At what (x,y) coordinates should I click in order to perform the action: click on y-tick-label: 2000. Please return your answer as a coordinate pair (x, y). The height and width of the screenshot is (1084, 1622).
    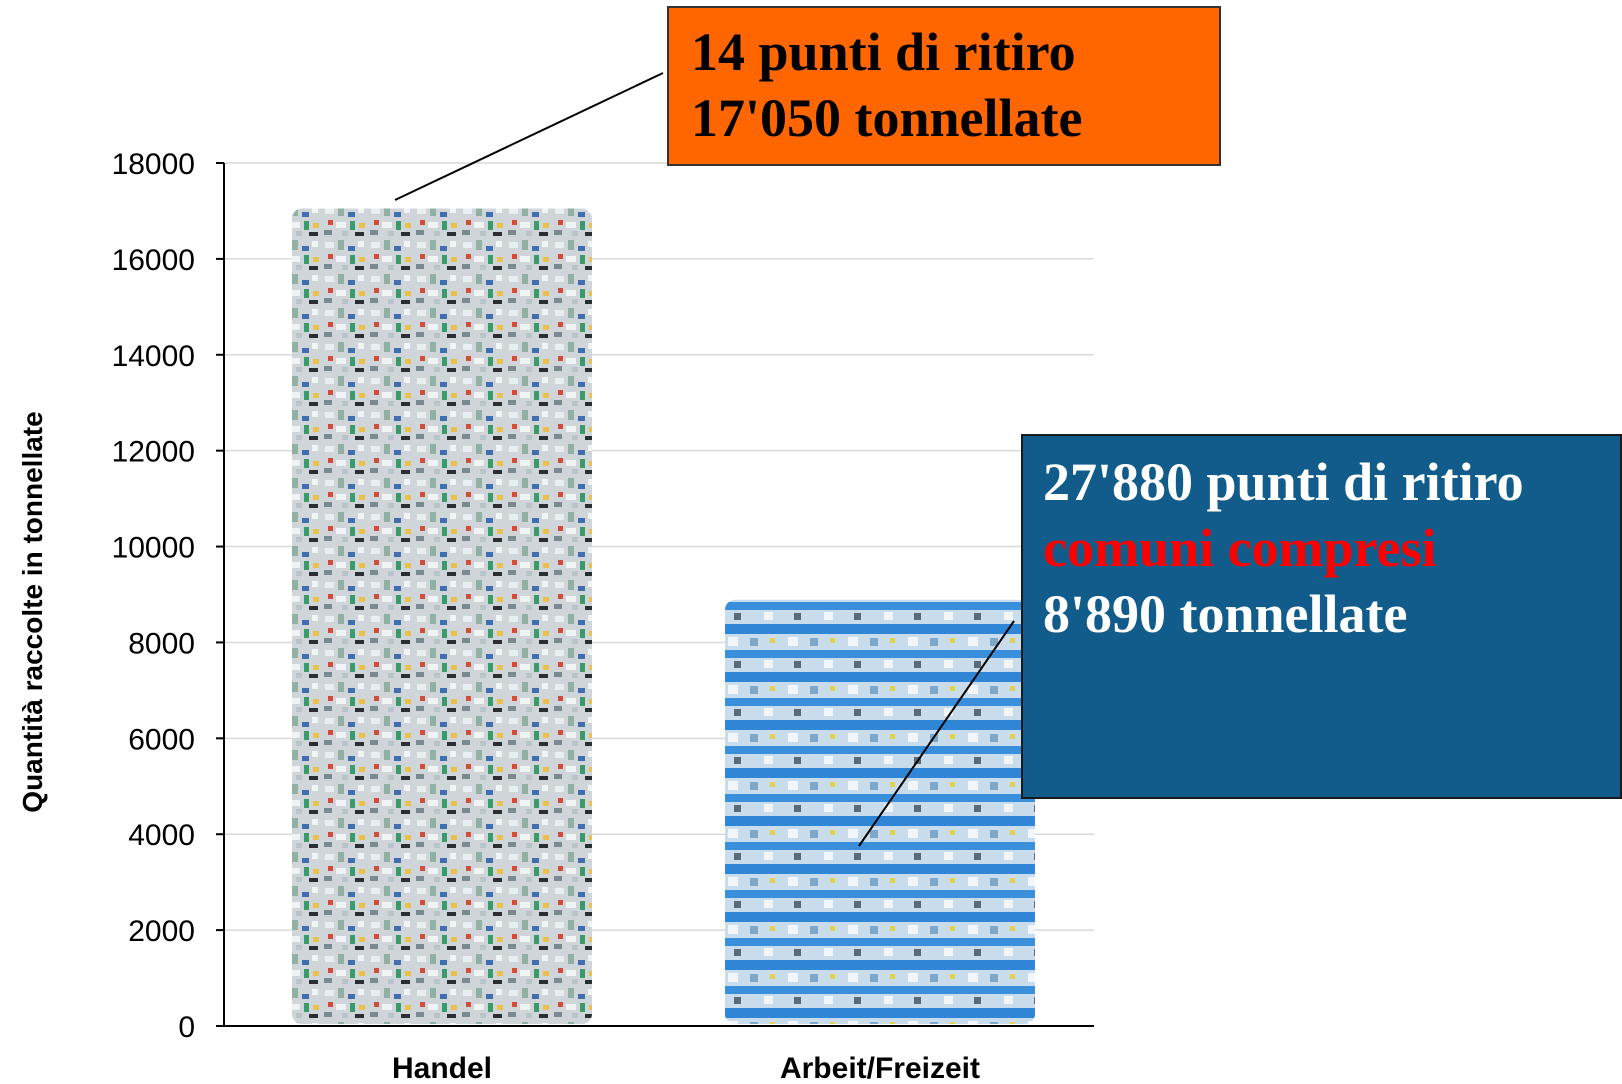
    Looking at the image, I should click on (161, 931).